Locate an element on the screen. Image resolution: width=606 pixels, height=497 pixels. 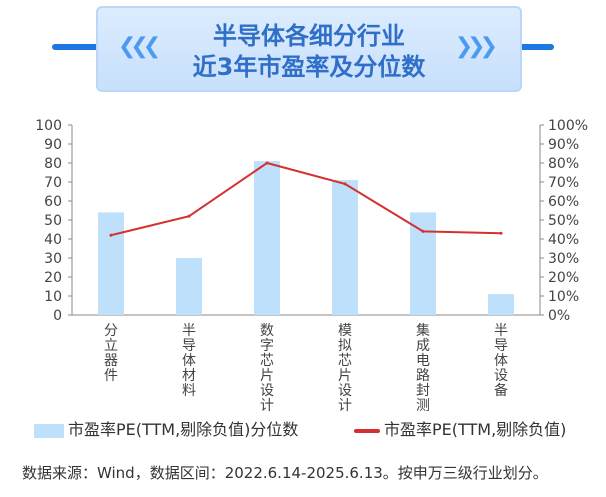
chart-title-line1: 半导体各细分行业 is located at coordinates (309, 36).